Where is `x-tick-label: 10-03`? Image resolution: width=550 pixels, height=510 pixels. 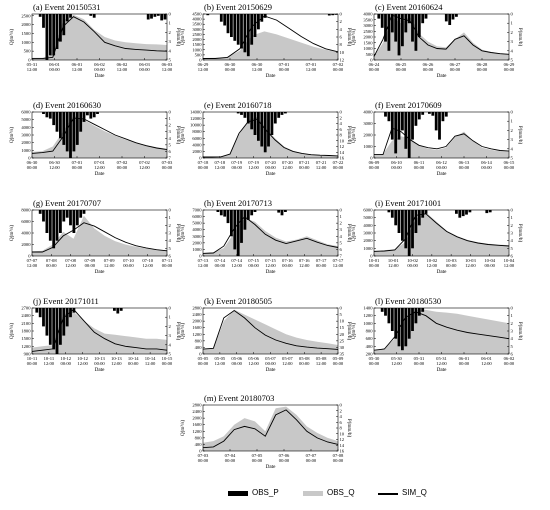 x-tick-label: 10-03 is located at coordinates (451, 260).